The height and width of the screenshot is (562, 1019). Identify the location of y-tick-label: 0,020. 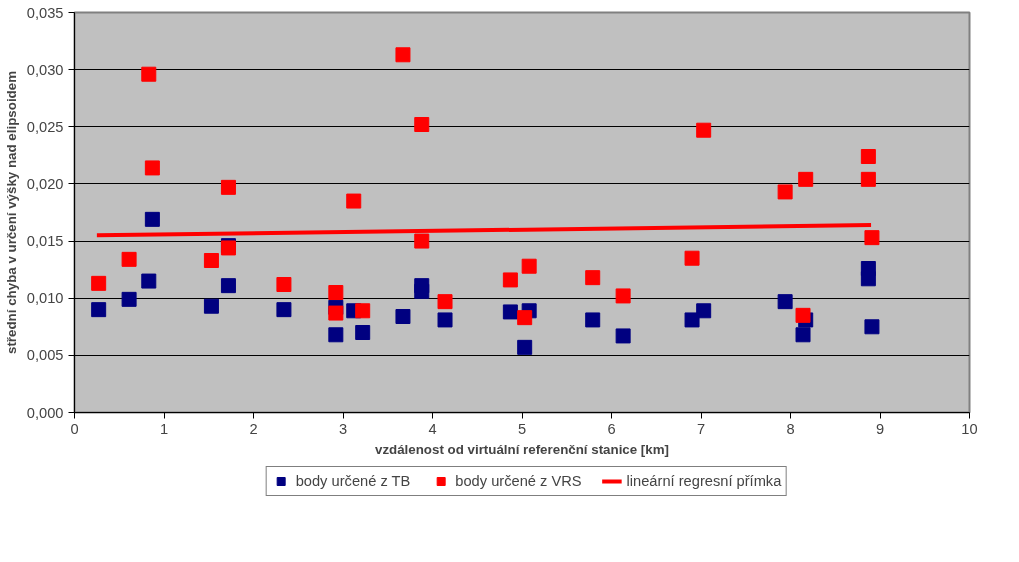
(45, 183).